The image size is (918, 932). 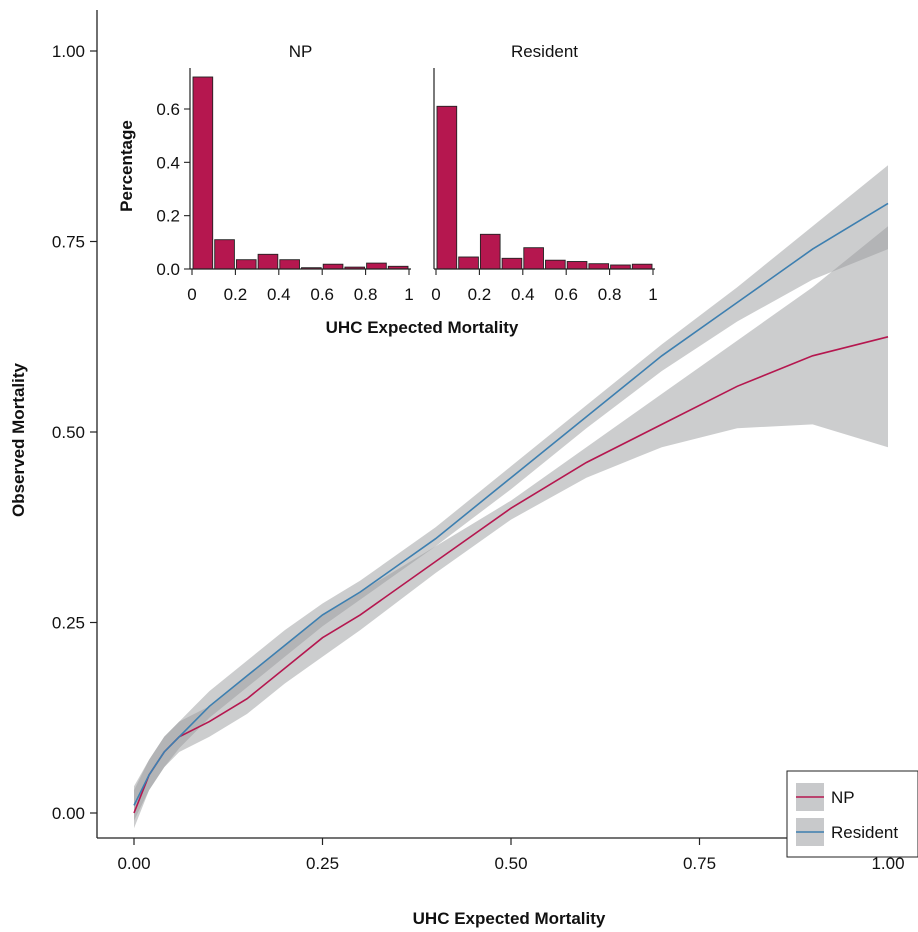 What do you see at coordinates (699, 863) in the screenshot?
I see `x-tick-label: 0.75` at bounding box center [699, 863].